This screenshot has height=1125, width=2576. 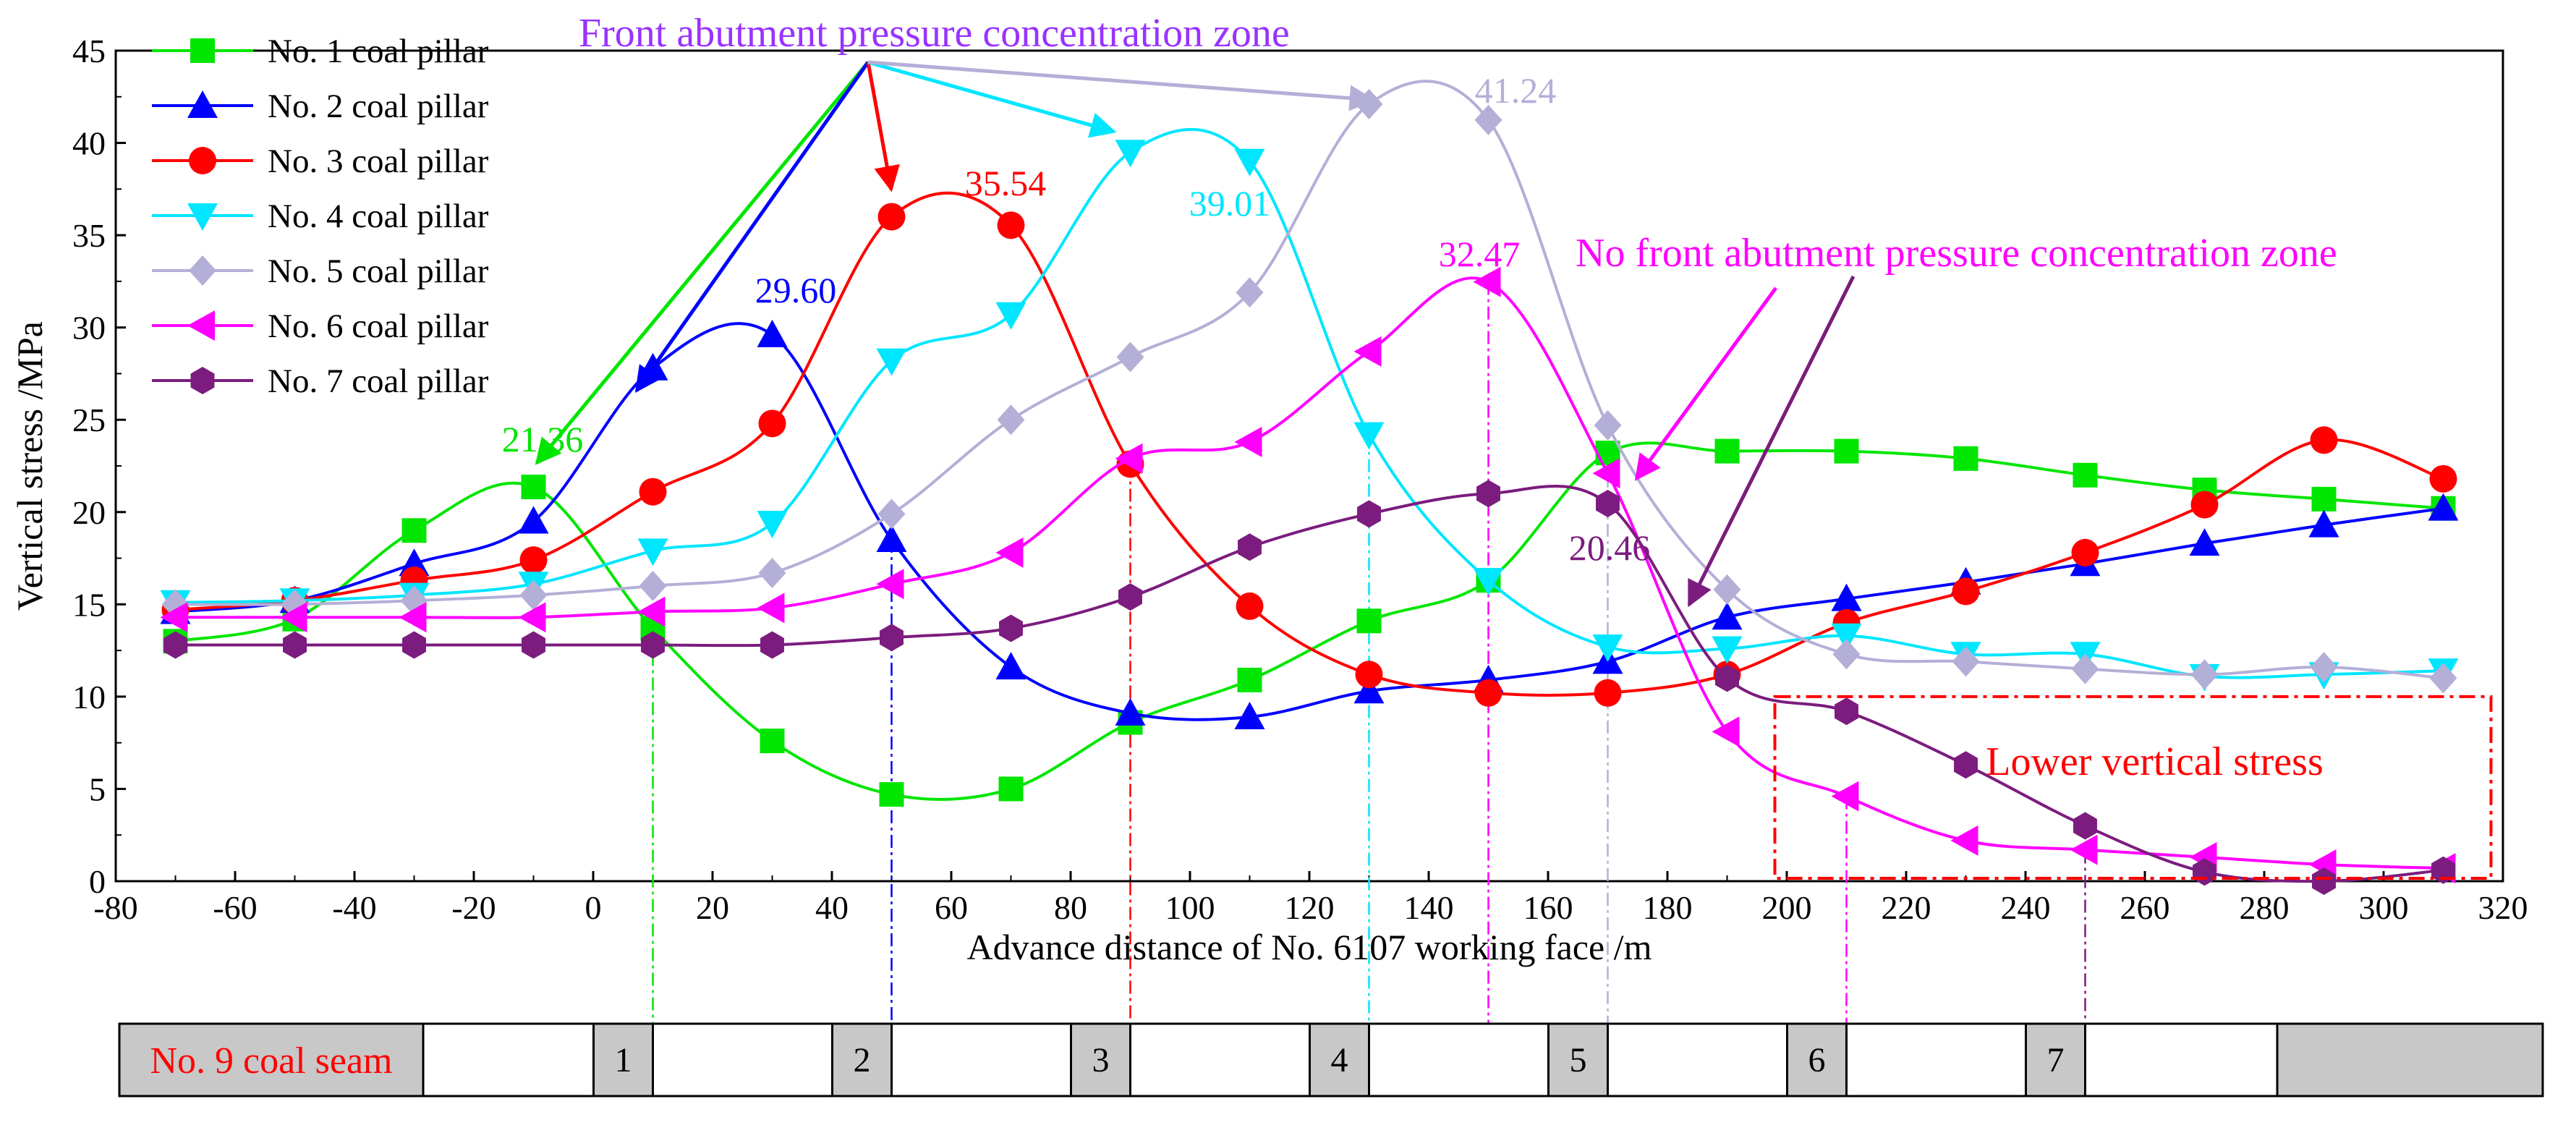 I want to click on x-tick-label: 0, so click(x=593, y=908).